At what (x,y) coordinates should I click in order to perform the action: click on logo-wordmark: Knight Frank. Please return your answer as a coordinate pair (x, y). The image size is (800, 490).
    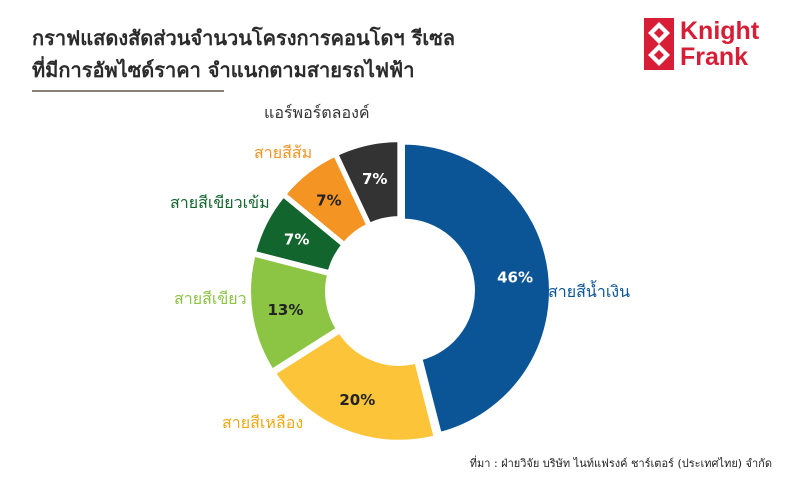
    Looking at the image, I should click on (719, 44).